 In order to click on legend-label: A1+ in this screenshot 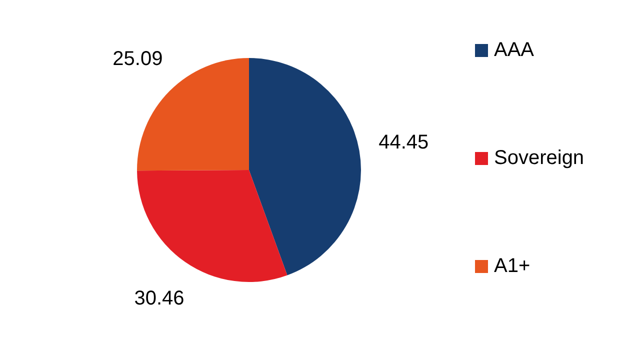, I will do `click(512, 266)`.